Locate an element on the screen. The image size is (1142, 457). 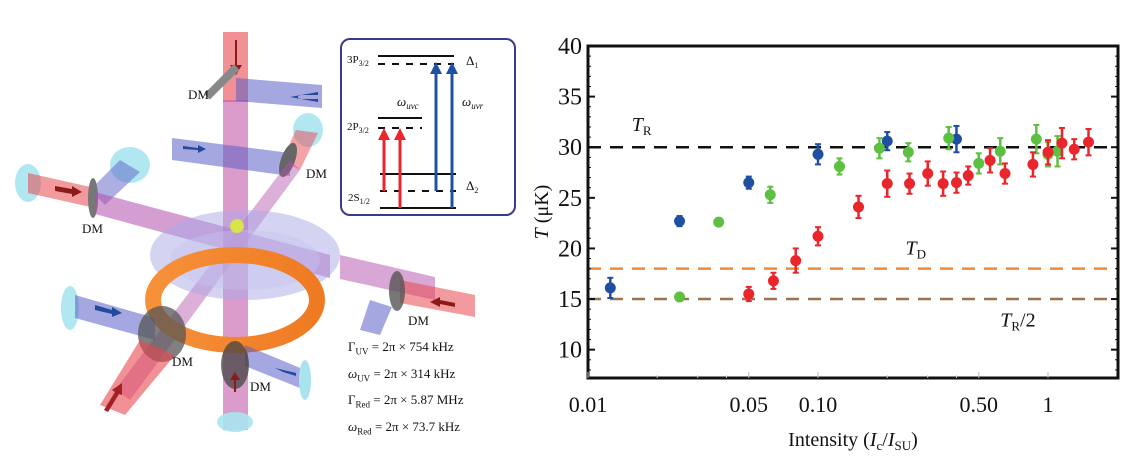
reference-label-t_d: TD is located at coordinates (915, 250).